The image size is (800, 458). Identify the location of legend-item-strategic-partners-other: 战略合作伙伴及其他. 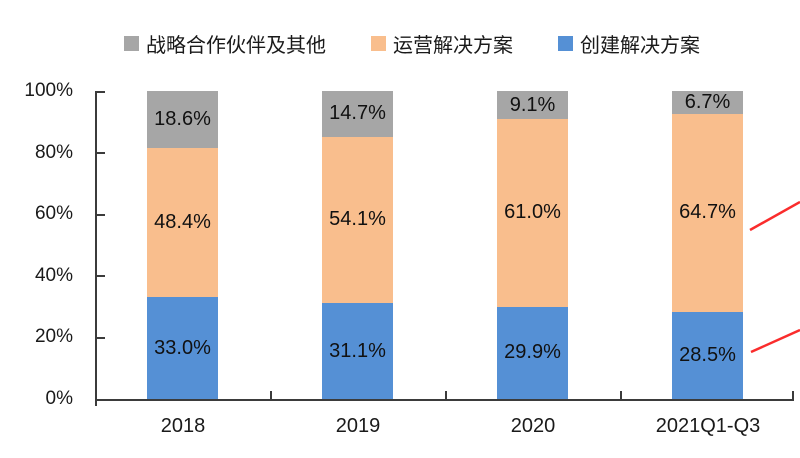
(225, 43).